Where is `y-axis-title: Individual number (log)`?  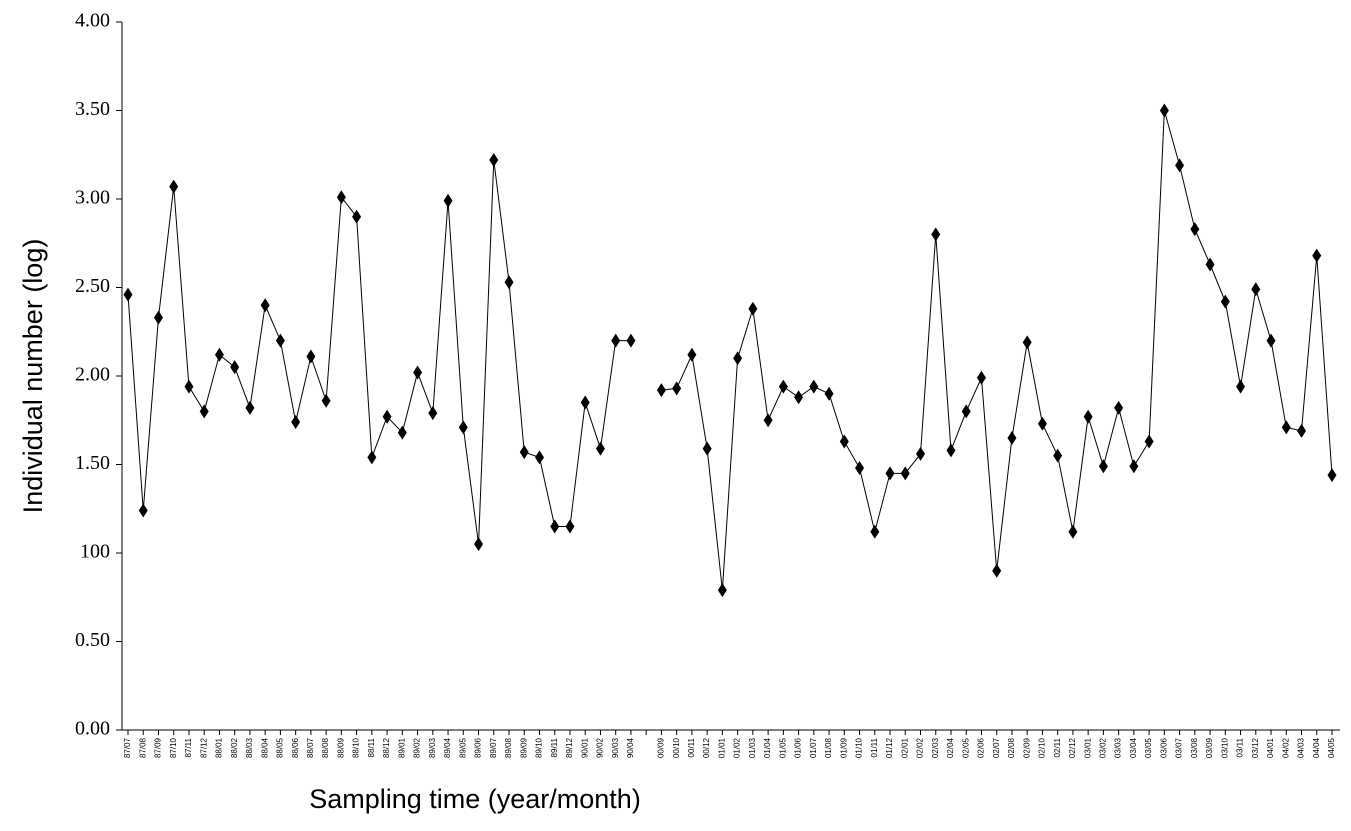
y-axis-title: Individual number (log) is located at coordinates (33, 376).